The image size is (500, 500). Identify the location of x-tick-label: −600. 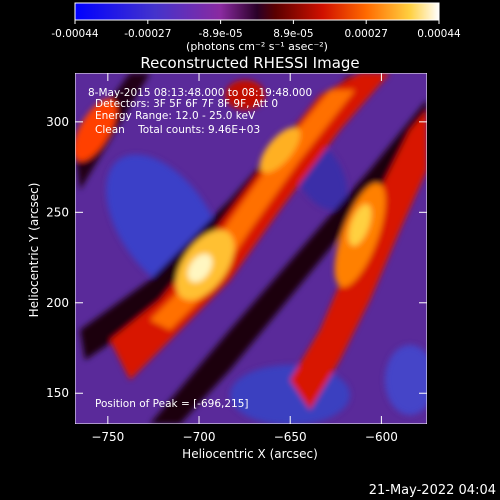
(381, 437).